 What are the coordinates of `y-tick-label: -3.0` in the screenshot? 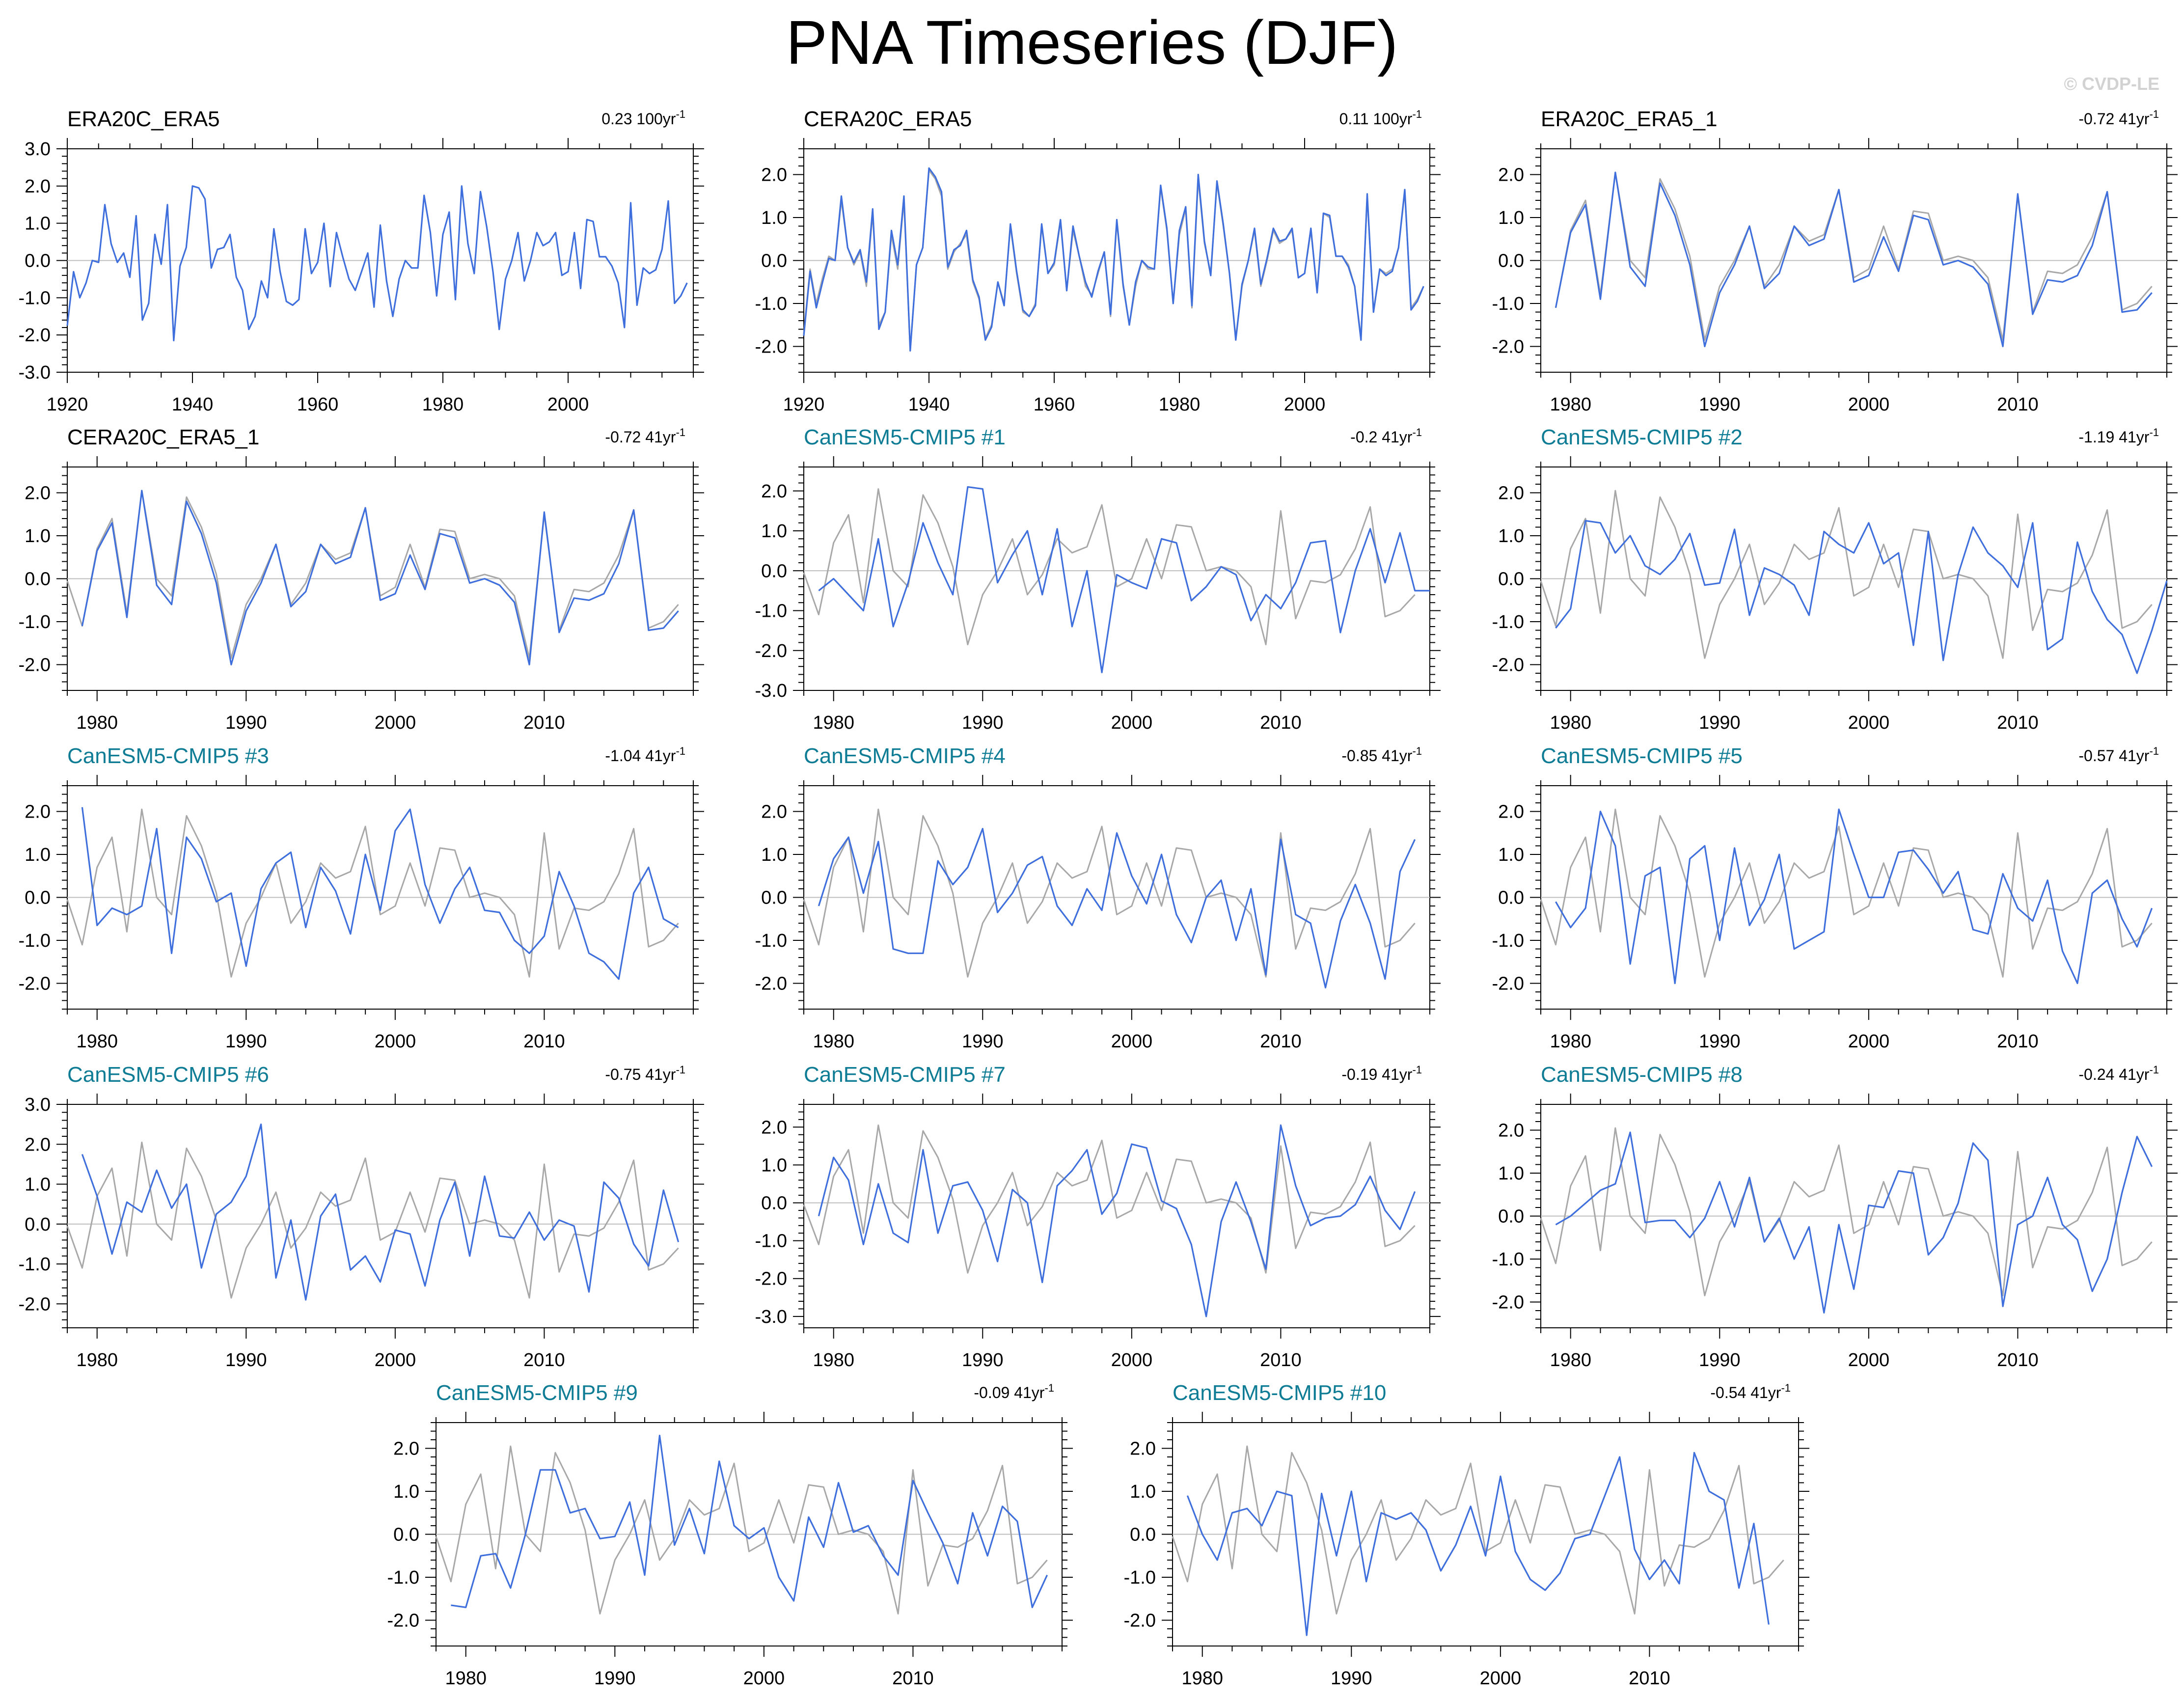 It's located at (771, 1317).